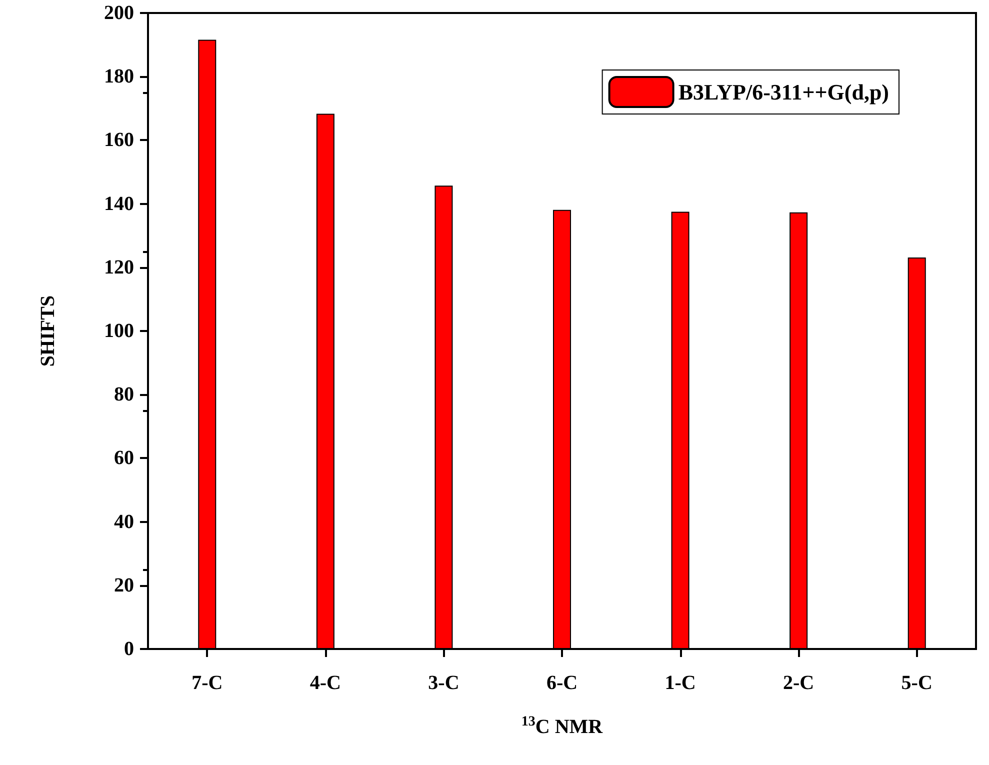  I want to click on x-tick-label: 6-C, so click(562, 683).